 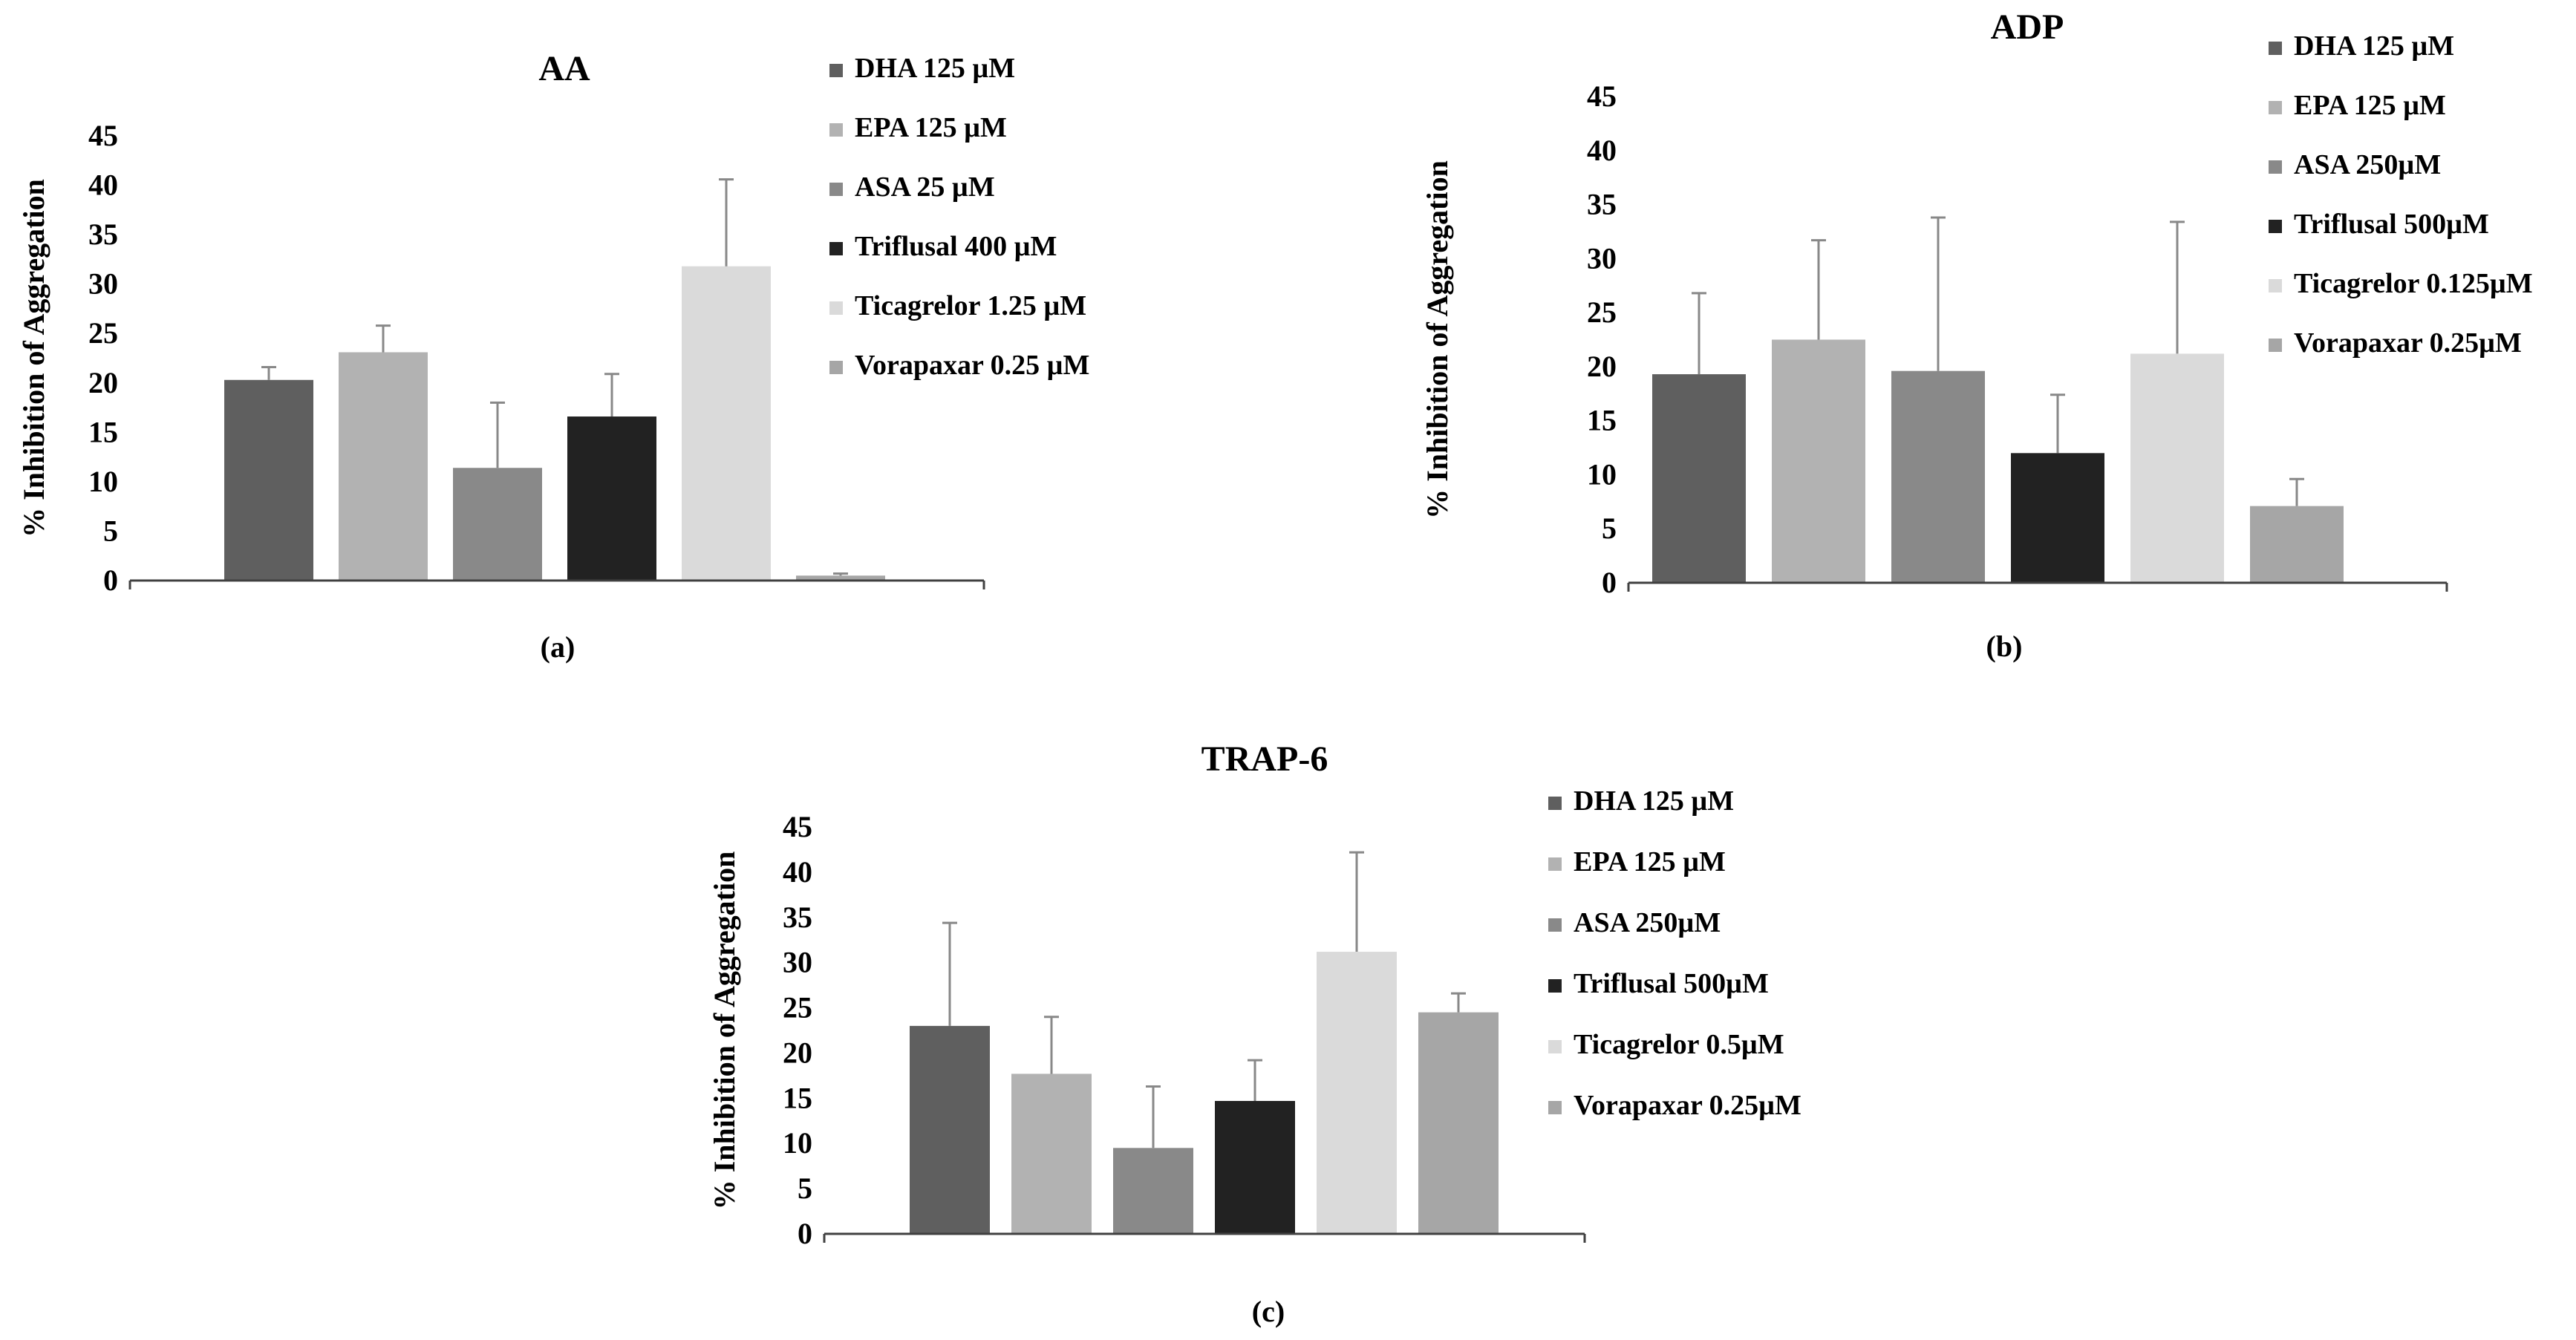 I want to click on legend-label: Ticagrelor 0.5µM, so click(x=1679, y=1044).